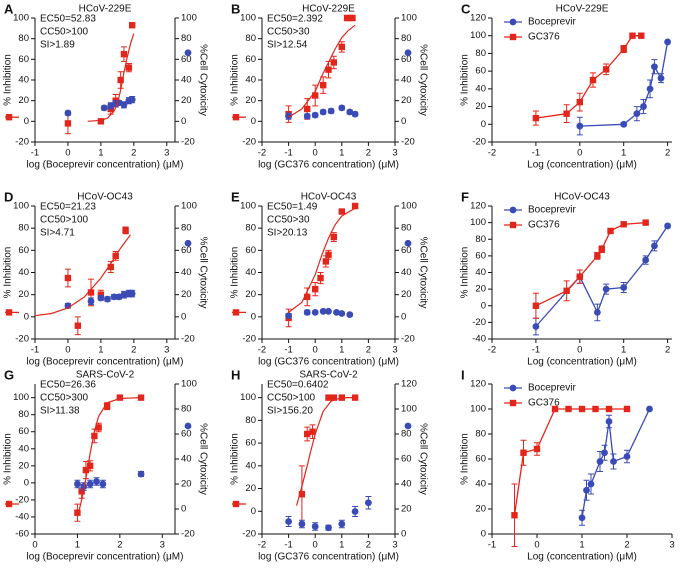 The image size is (685, 570). What do you see at coordinates (292, 207) in the screenshot?
I see `annotation: EC50=1.49` at bounding box center [292, 207].